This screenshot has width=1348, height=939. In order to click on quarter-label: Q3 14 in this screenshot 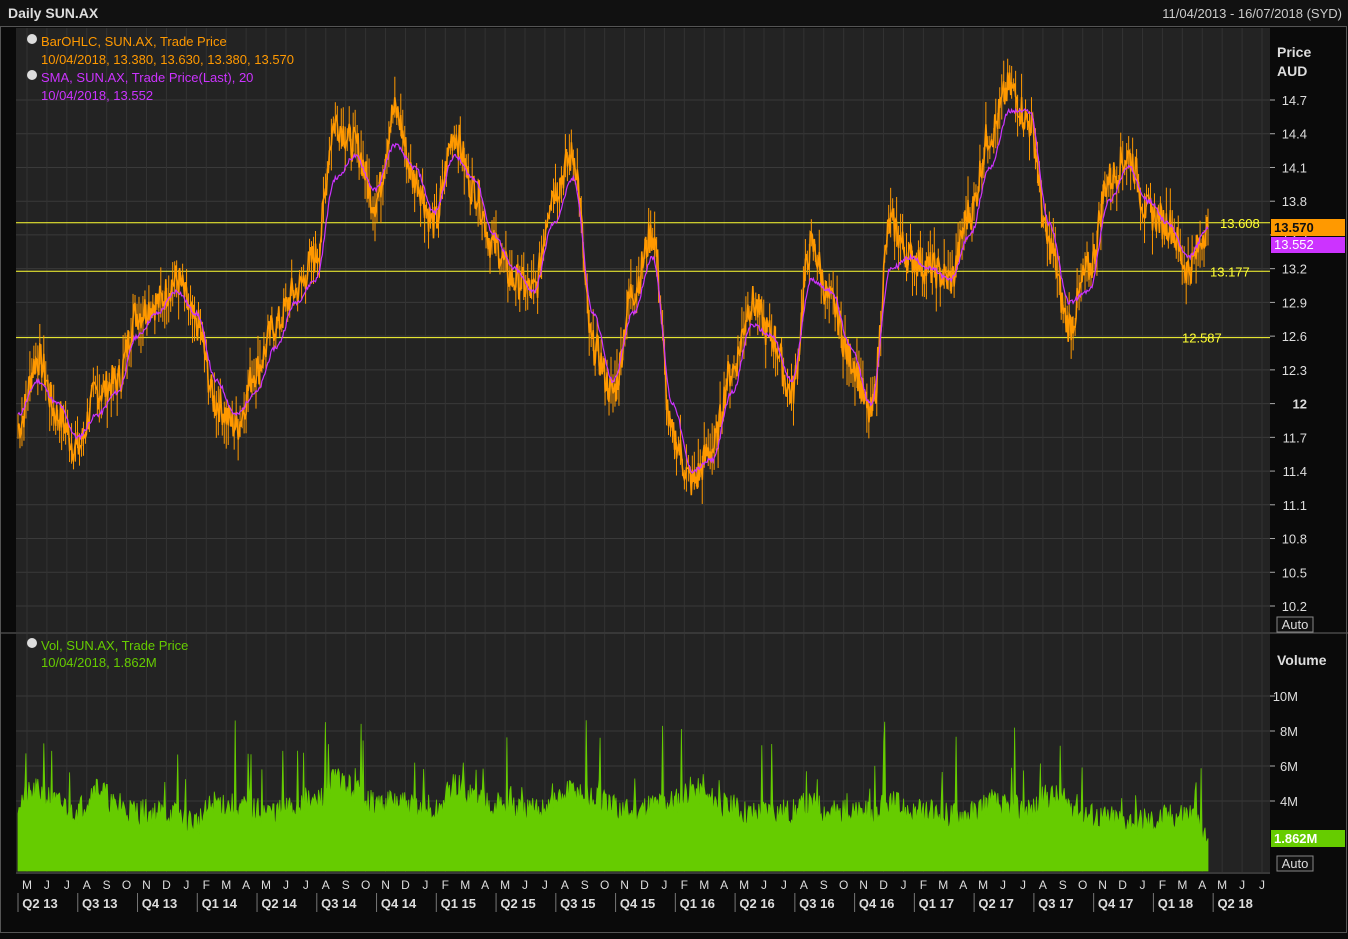, I will do `click(339, 903)`.